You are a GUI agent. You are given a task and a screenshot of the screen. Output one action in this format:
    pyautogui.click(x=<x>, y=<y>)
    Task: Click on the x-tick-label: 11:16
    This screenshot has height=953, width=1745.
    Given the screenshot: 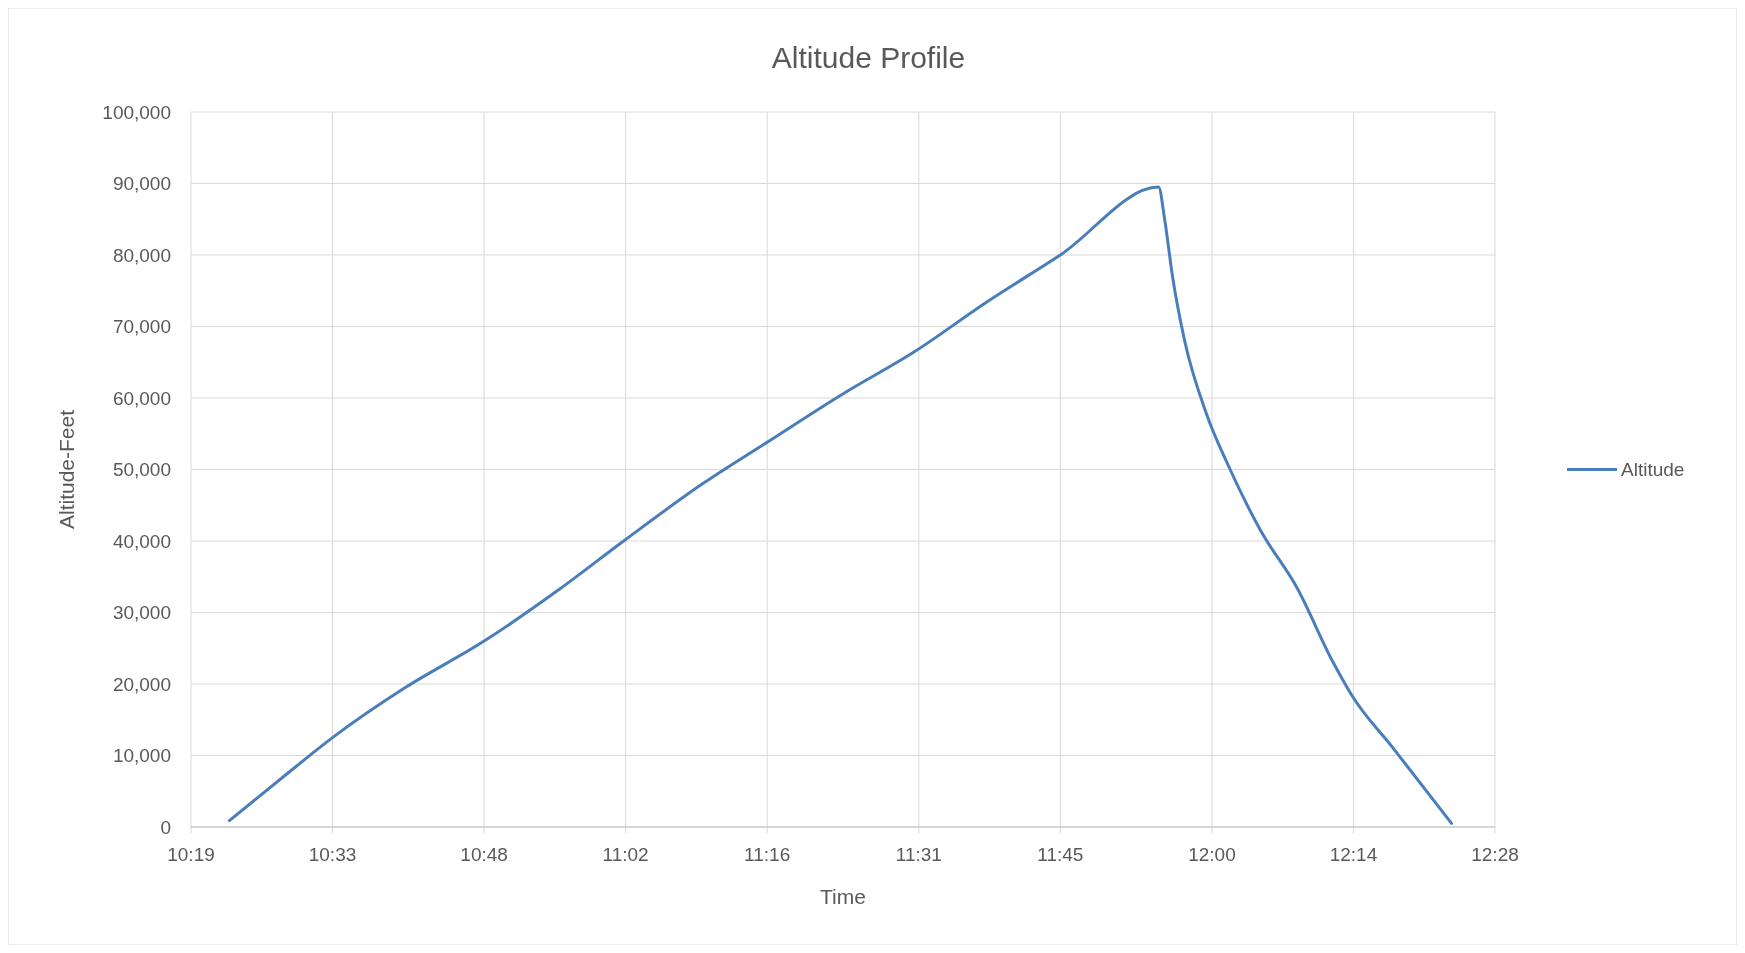 What is the action you would take?
    pyautogui.click(x=767, y=854)
    